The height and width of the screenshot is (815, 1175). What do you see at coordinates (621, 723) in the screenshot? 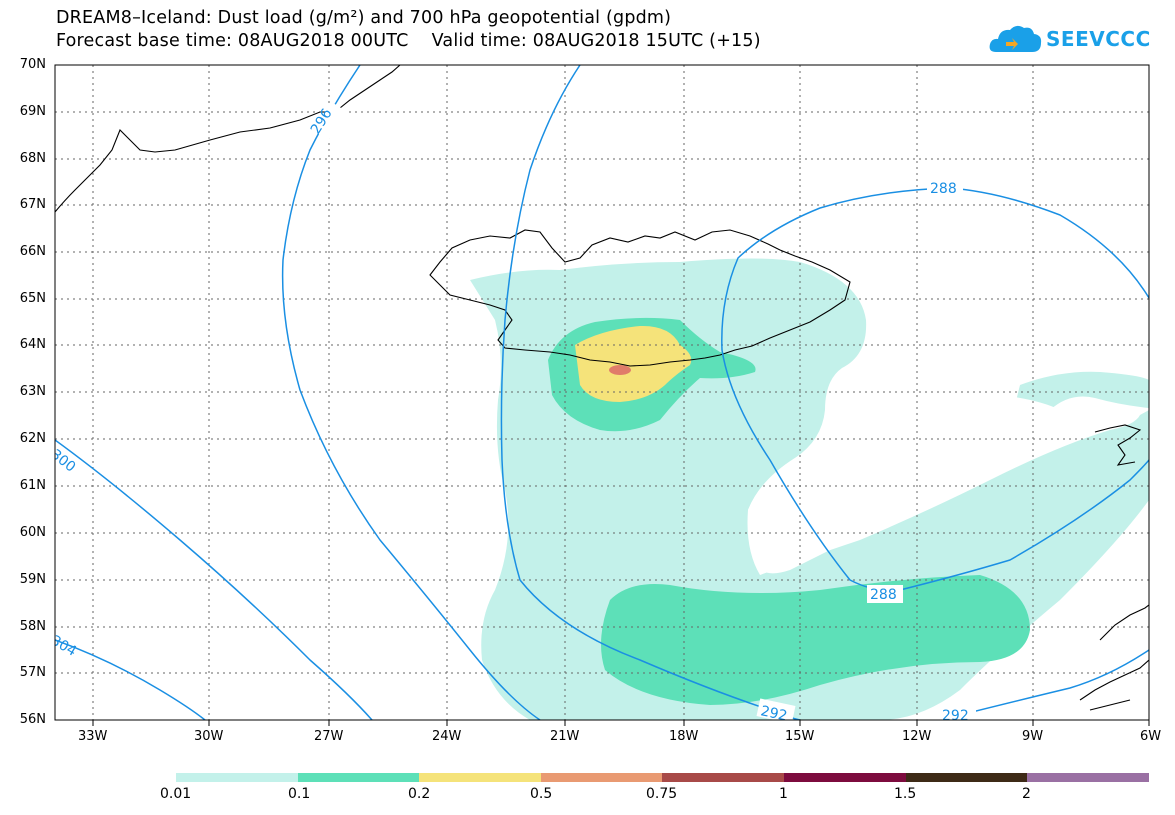
I see `axis-ticks` at bounding box center [621, 723].